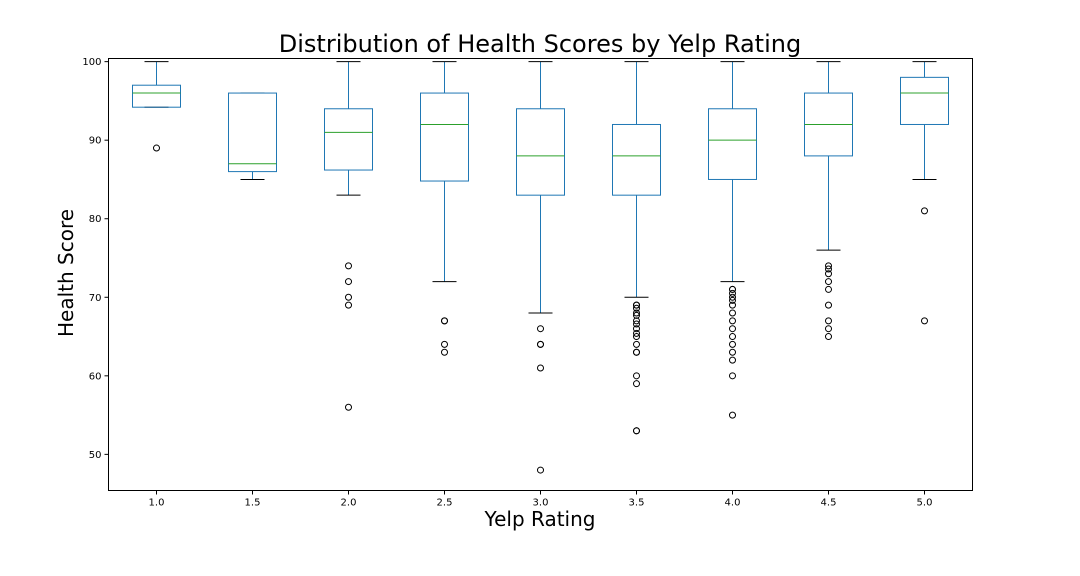  What do you see at coordinates (925, 503) in the screenshot?
I see `x-tick-label: 5.0` at bounding box center [925, 503].